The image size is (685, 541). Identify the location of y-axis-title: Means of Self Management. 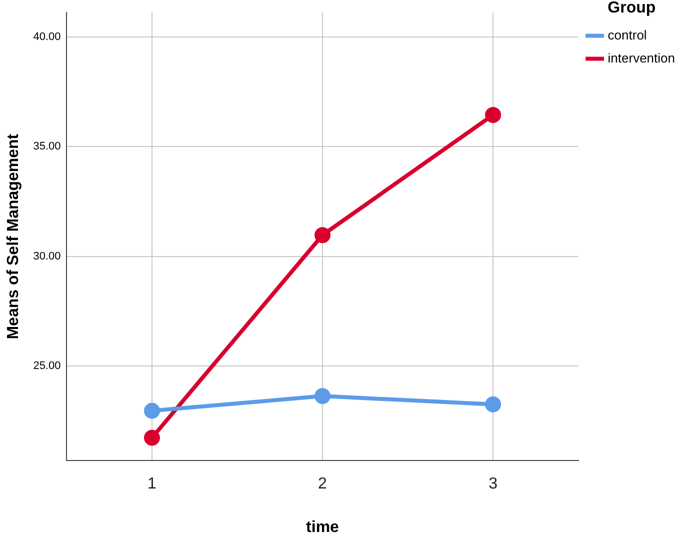
(13, 236).